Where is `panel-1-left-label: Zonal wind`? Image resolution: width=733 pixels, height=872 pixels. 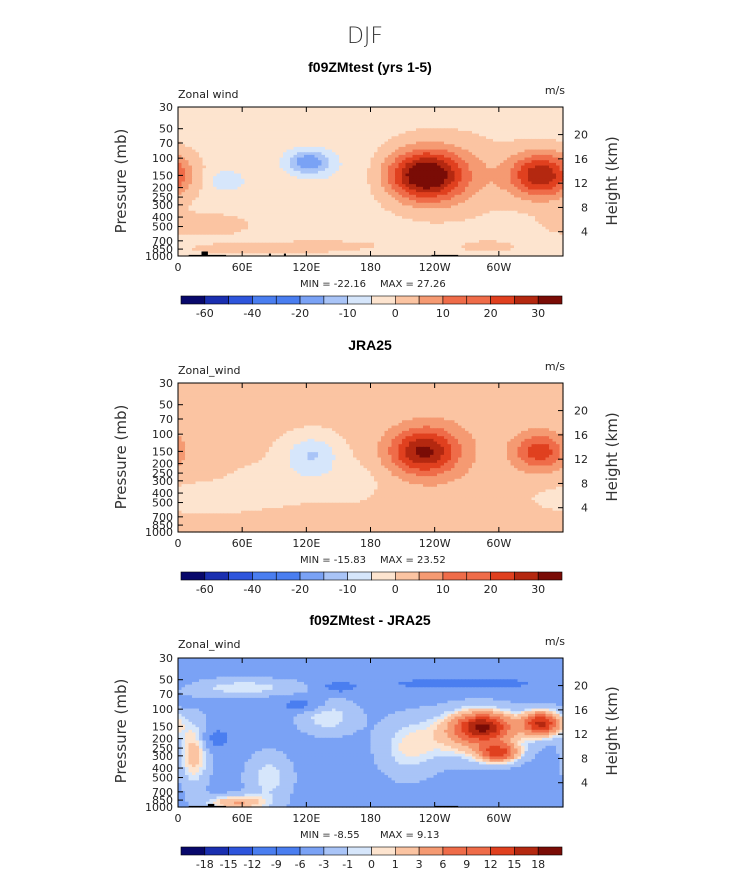 panel-1-left-label: Zonal wind is located at coordinates (208, 94).